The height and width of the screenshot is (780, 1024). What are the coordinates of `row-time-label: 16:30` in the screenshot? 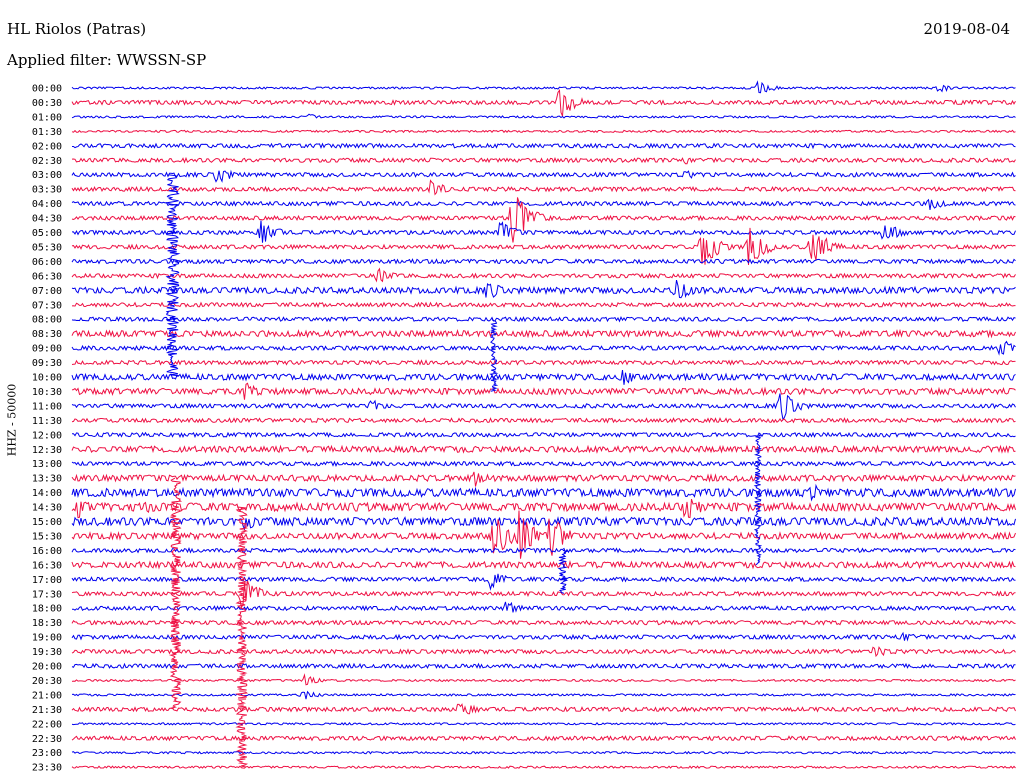 It's located at (47, 565).